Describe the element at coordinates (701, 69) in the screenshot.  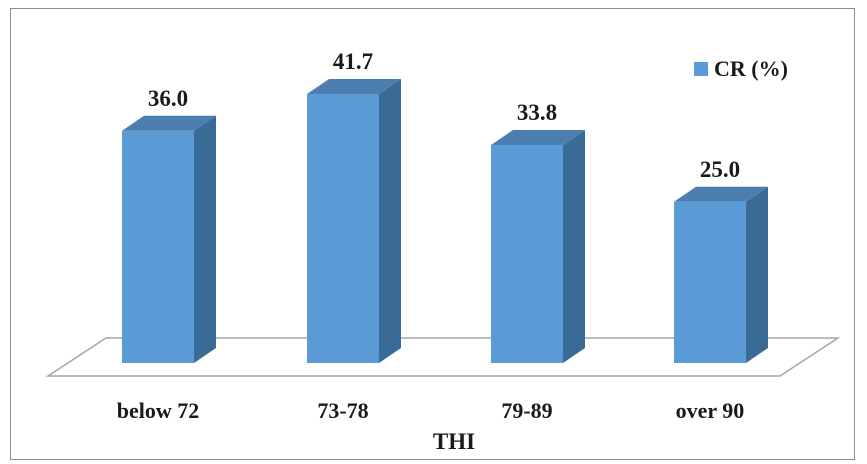
I see `legend-swatch` at that location.